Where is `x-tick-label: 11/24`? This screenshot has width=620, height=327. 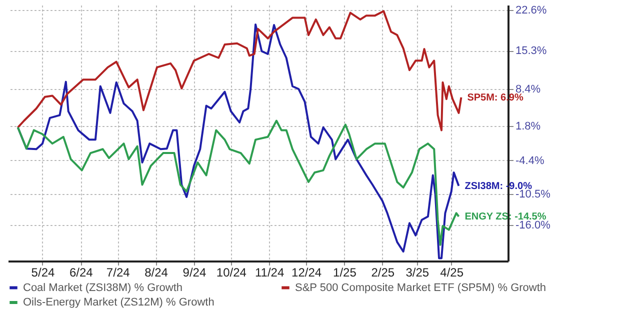
x-tick-label: 11/24 is located at coordinates (269, 273).